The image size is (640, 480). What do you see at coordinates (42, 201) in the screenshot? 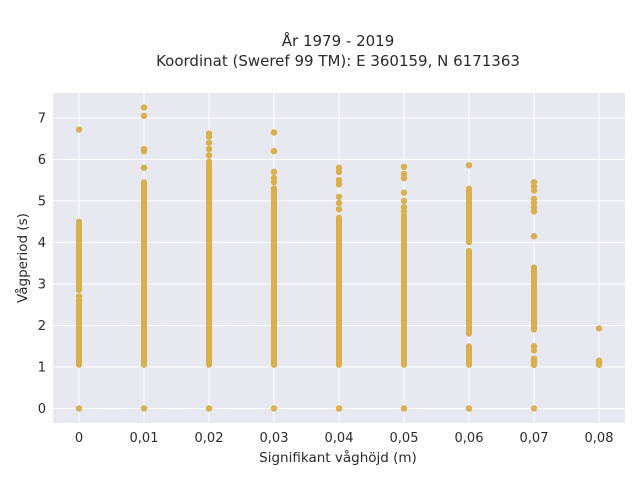
I see `y-tick-label: 5` at bounding box center [42, 201].